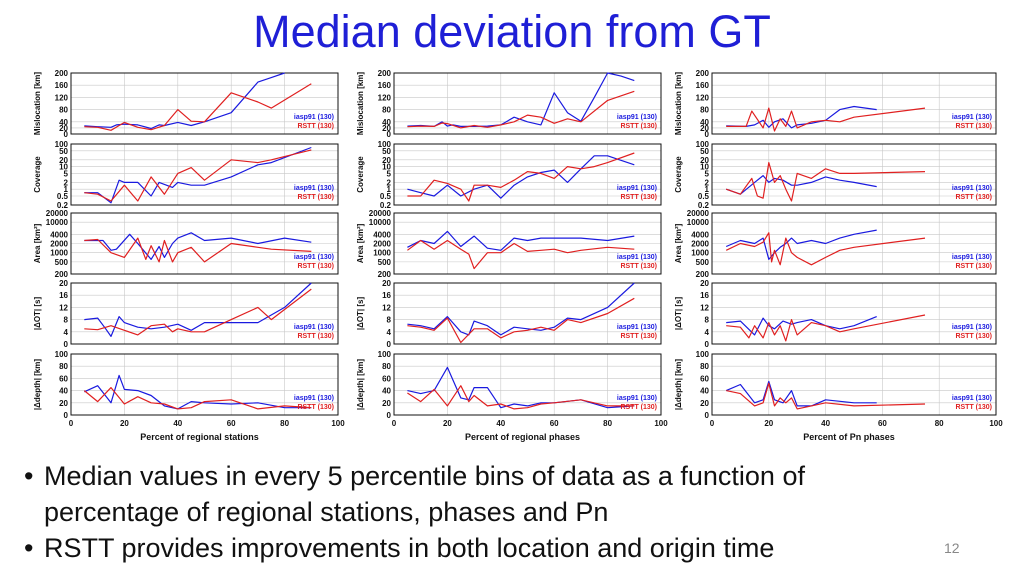  Describe the element at coordinates (678, 314) in the screenshot. I see `y-axis-label: |ΔOT| [s]` at that location.